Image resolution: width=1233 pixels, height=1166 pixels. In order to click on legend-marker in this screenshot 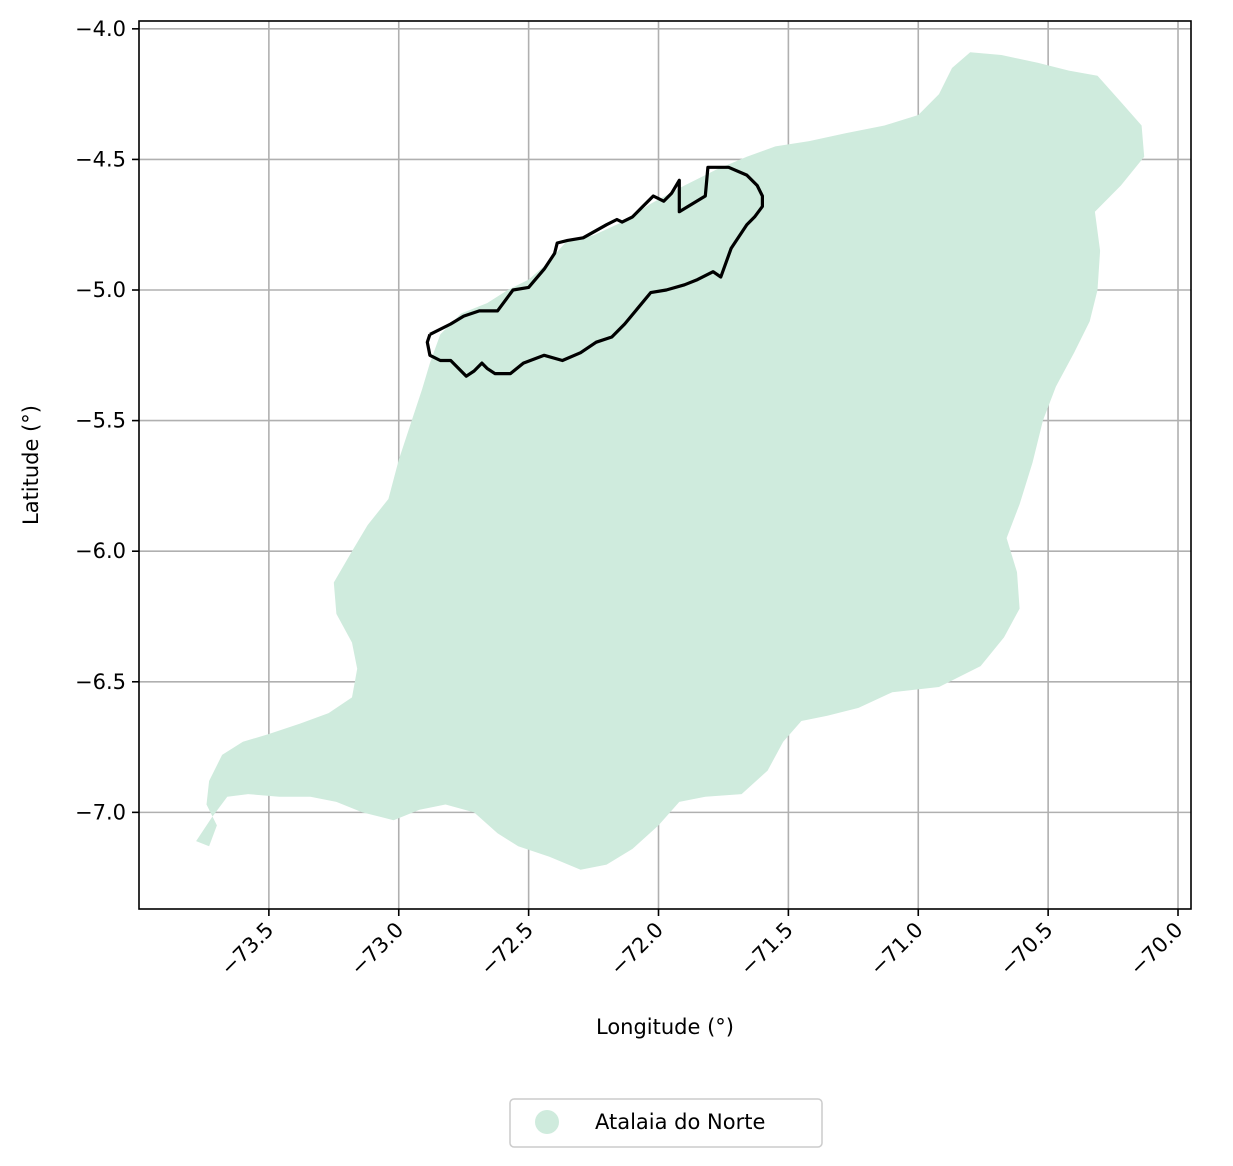, I will do `click(547, 1122)`.